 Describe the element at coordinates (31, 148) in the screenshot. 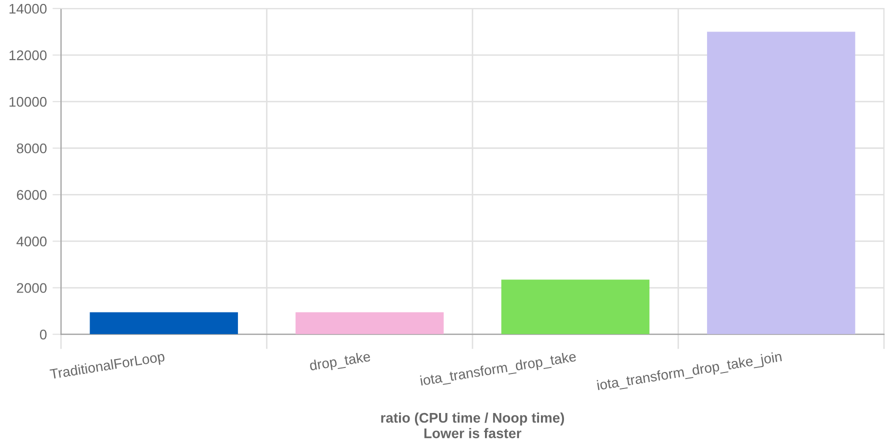

I see `y-tick-label: 8000` at that location.